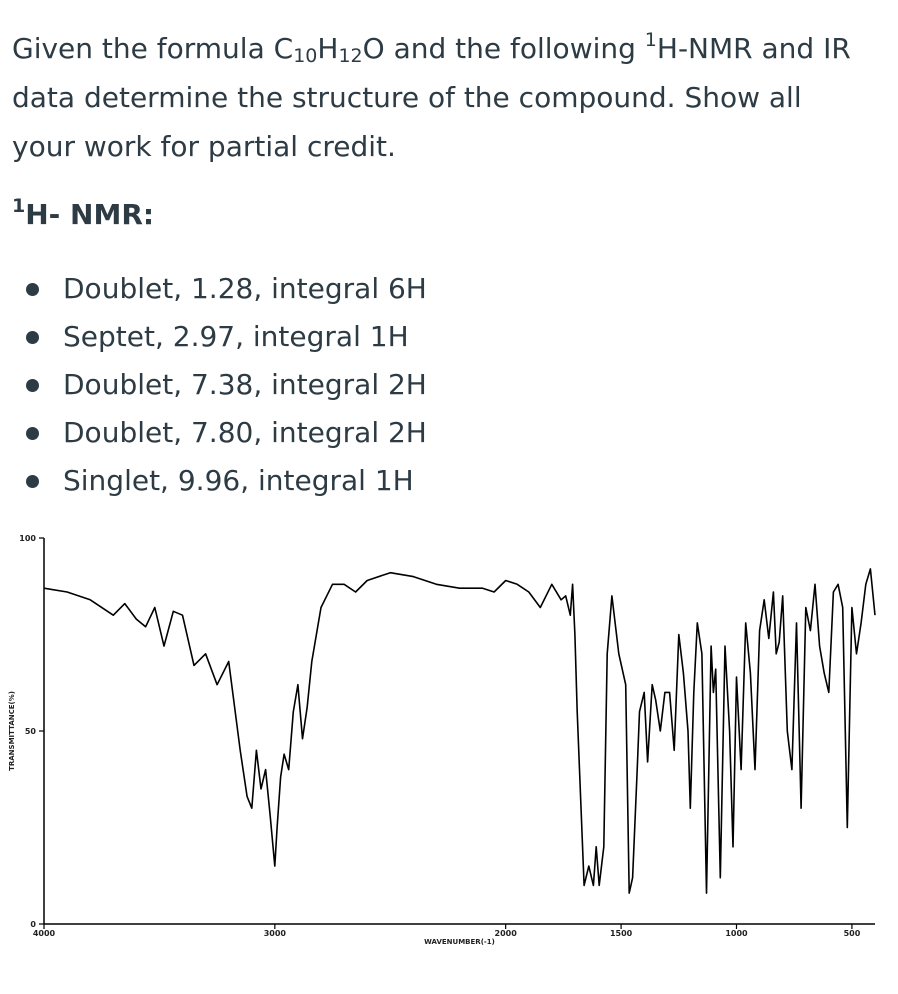 This screenshot has width=898, height=994. I want to click on y-tick-label: 50, so click(31, 731).